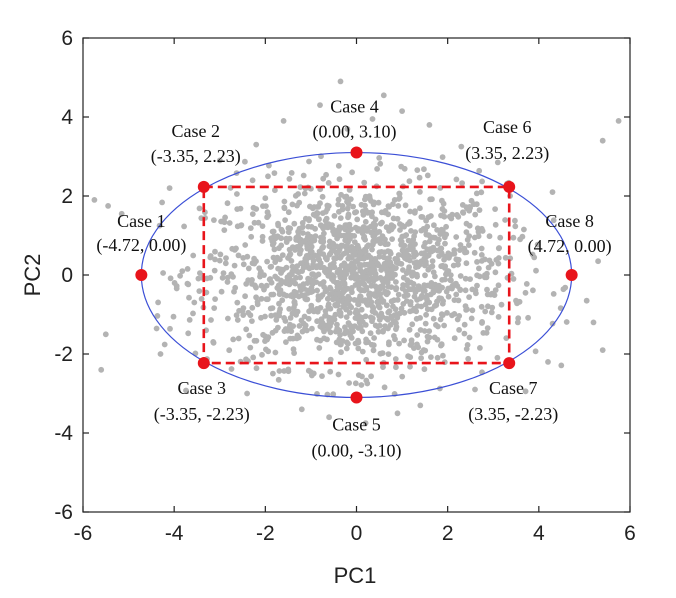 The image size is (676, 598). I want to click on x-tick-label: 2, so click(448, 533).